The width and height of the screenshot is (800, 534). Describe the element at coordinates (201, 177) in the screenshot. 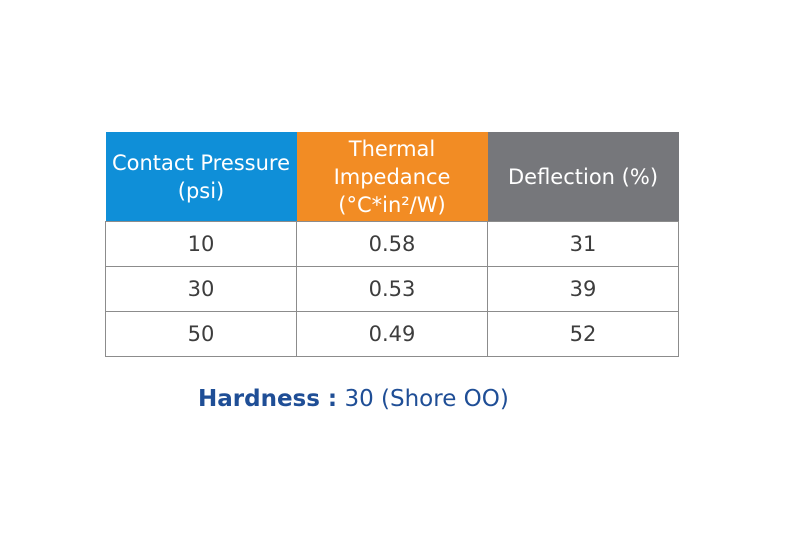

I see `header-contact-pressure: Contact Pressure (psi)` at that location.